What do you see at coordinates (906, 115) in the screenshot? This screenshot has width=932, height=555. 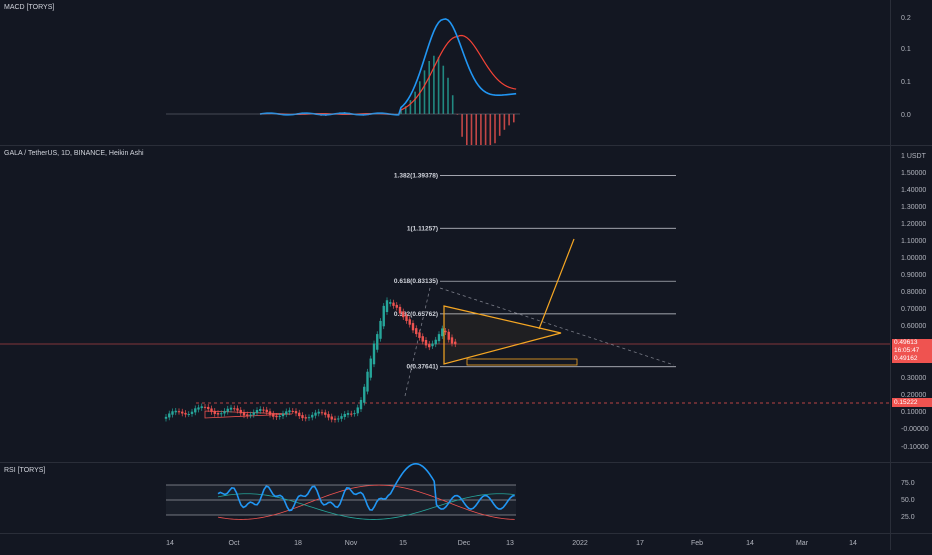 I see `macd-axis-label: 0.0` at bounding box center [906, 115].